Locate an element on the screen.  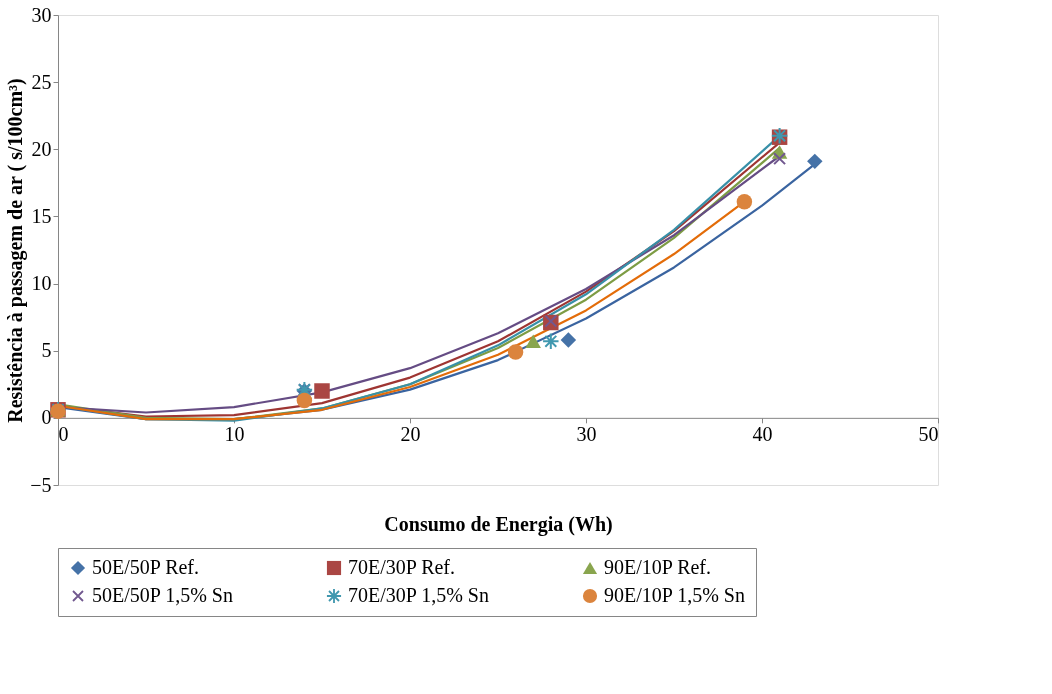
y-tick-label: 10 is located at coordinates (41, 283).